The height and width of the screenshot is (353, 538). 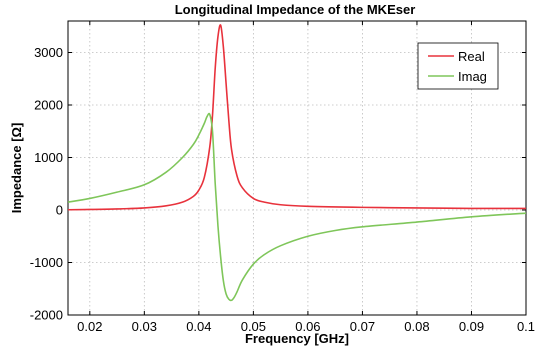 I want to click on x-tick-label: 0.1, so click(x=526, y=326).